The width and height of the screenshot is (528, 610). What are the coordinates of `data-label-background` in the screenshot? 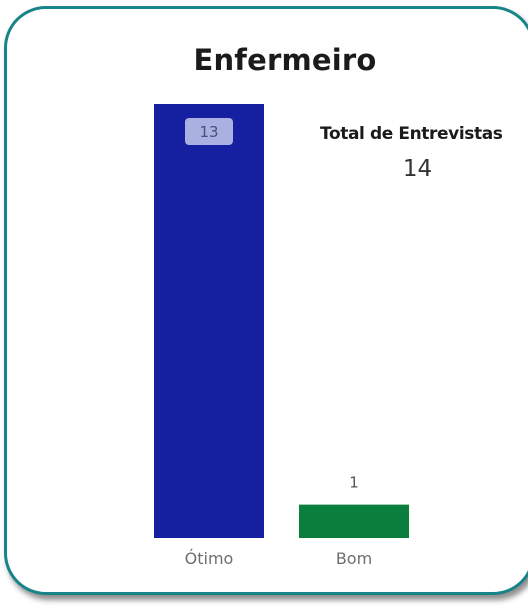 It's located at (209, 131).